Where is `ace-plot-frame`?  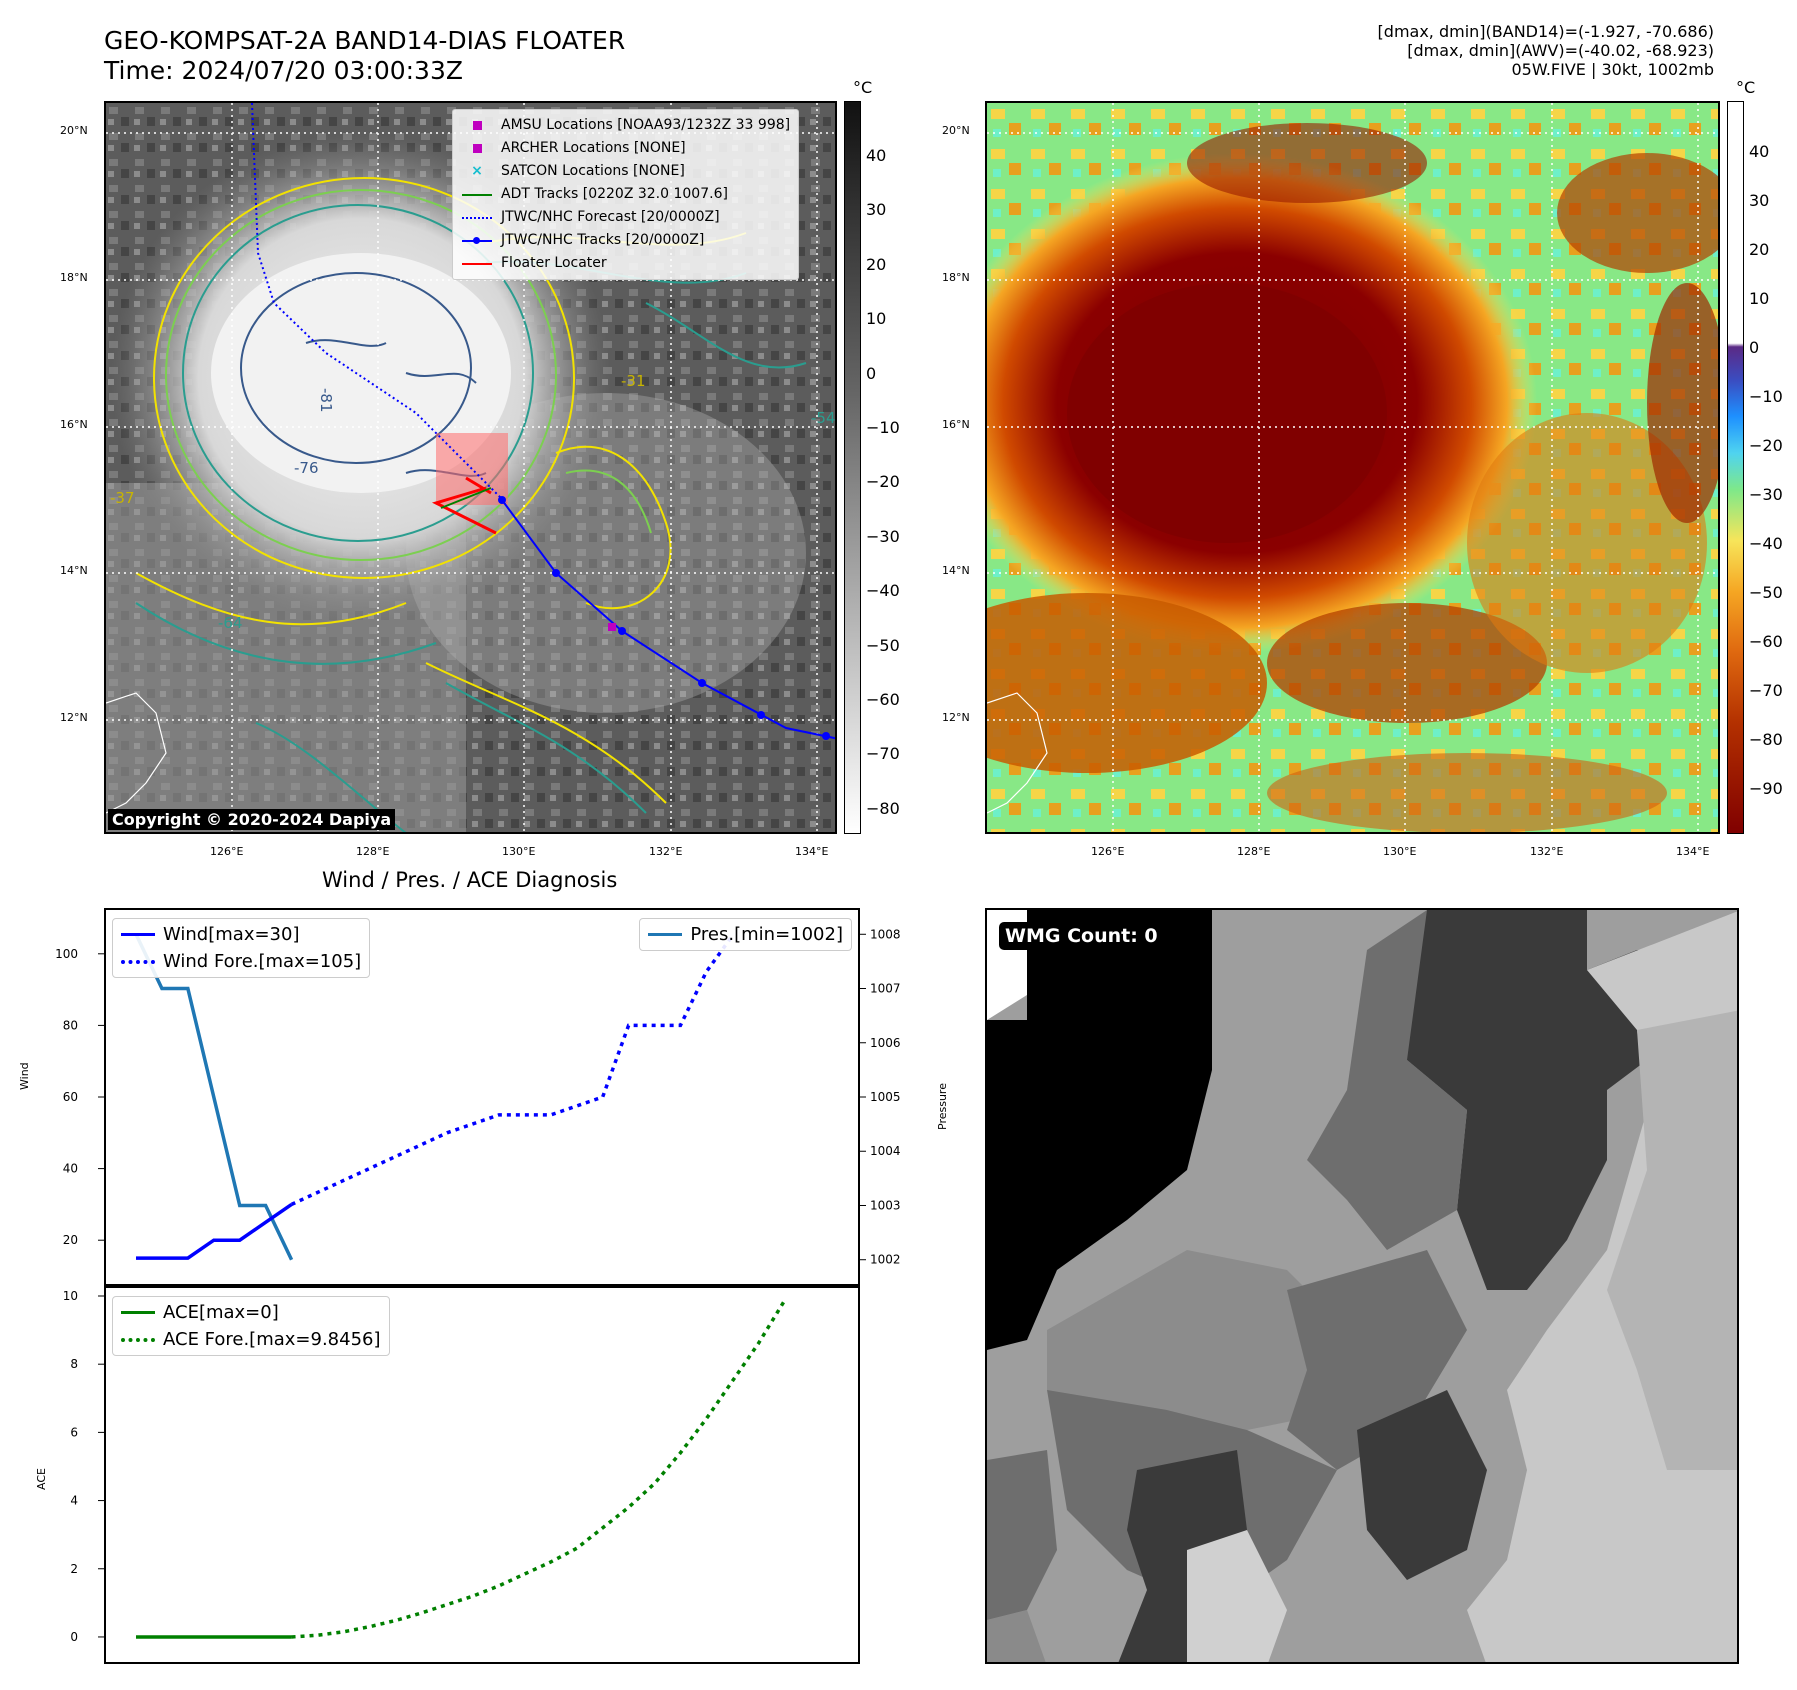
ace-plot-frame is located at coordinates (482, 1475).